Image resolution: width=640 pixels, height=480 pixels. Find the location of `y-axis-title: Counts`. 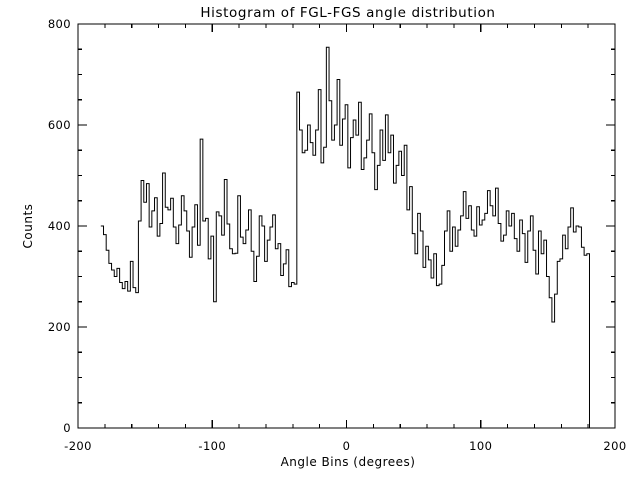

y-axis-title: Counts is located at coordinates (28, 226).